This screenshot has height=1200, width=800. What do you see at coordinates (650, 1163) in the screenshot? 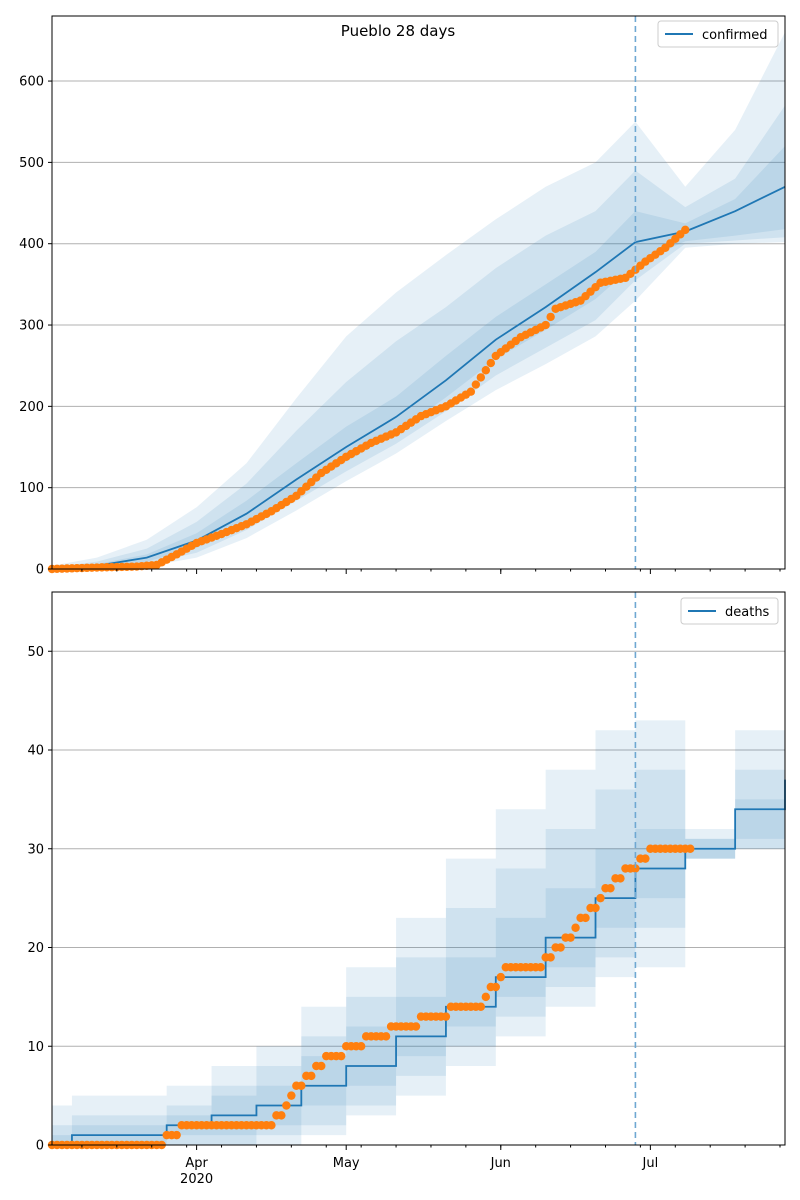
I see `x-tick-label: Jul` at bounding box center [650, 1163].